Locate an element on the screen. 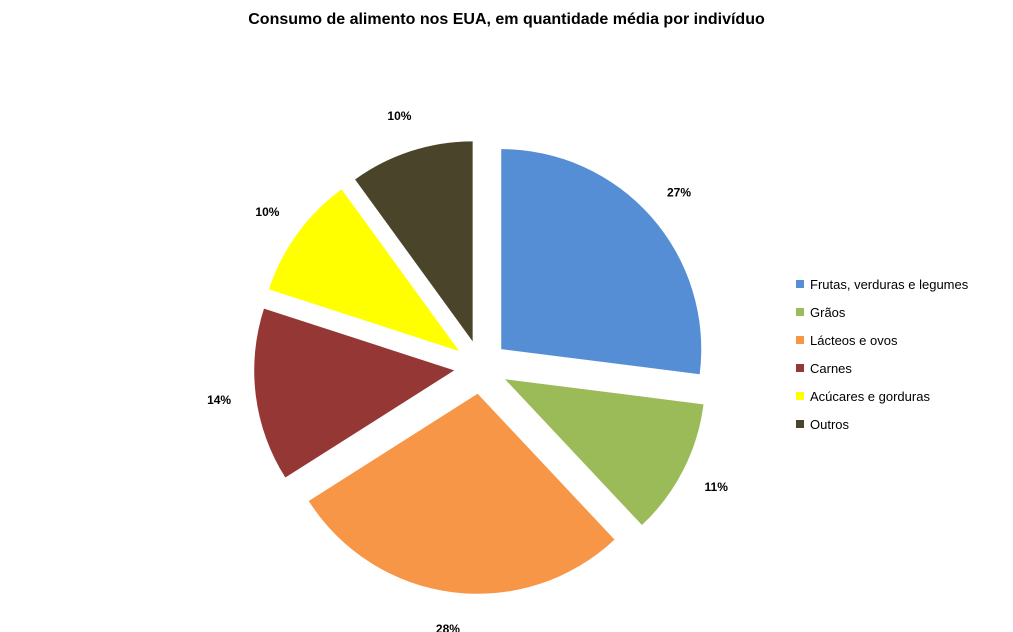 The width and height of the screenshot is (1013, 632). slice-label-0: 27% is located at coordinates (679, 192).